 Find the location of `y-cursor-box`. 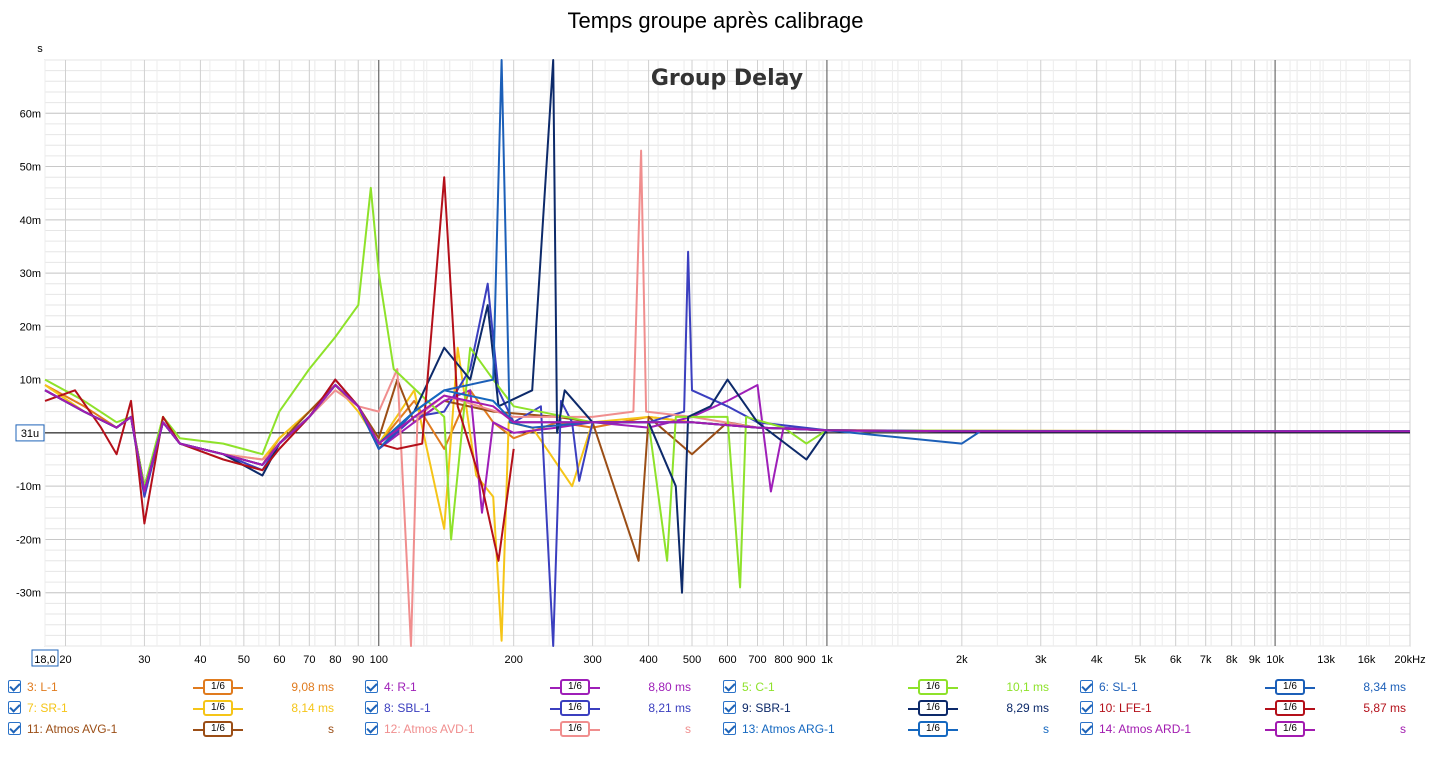

y-cursor-box is located at coordinates (30, 433).